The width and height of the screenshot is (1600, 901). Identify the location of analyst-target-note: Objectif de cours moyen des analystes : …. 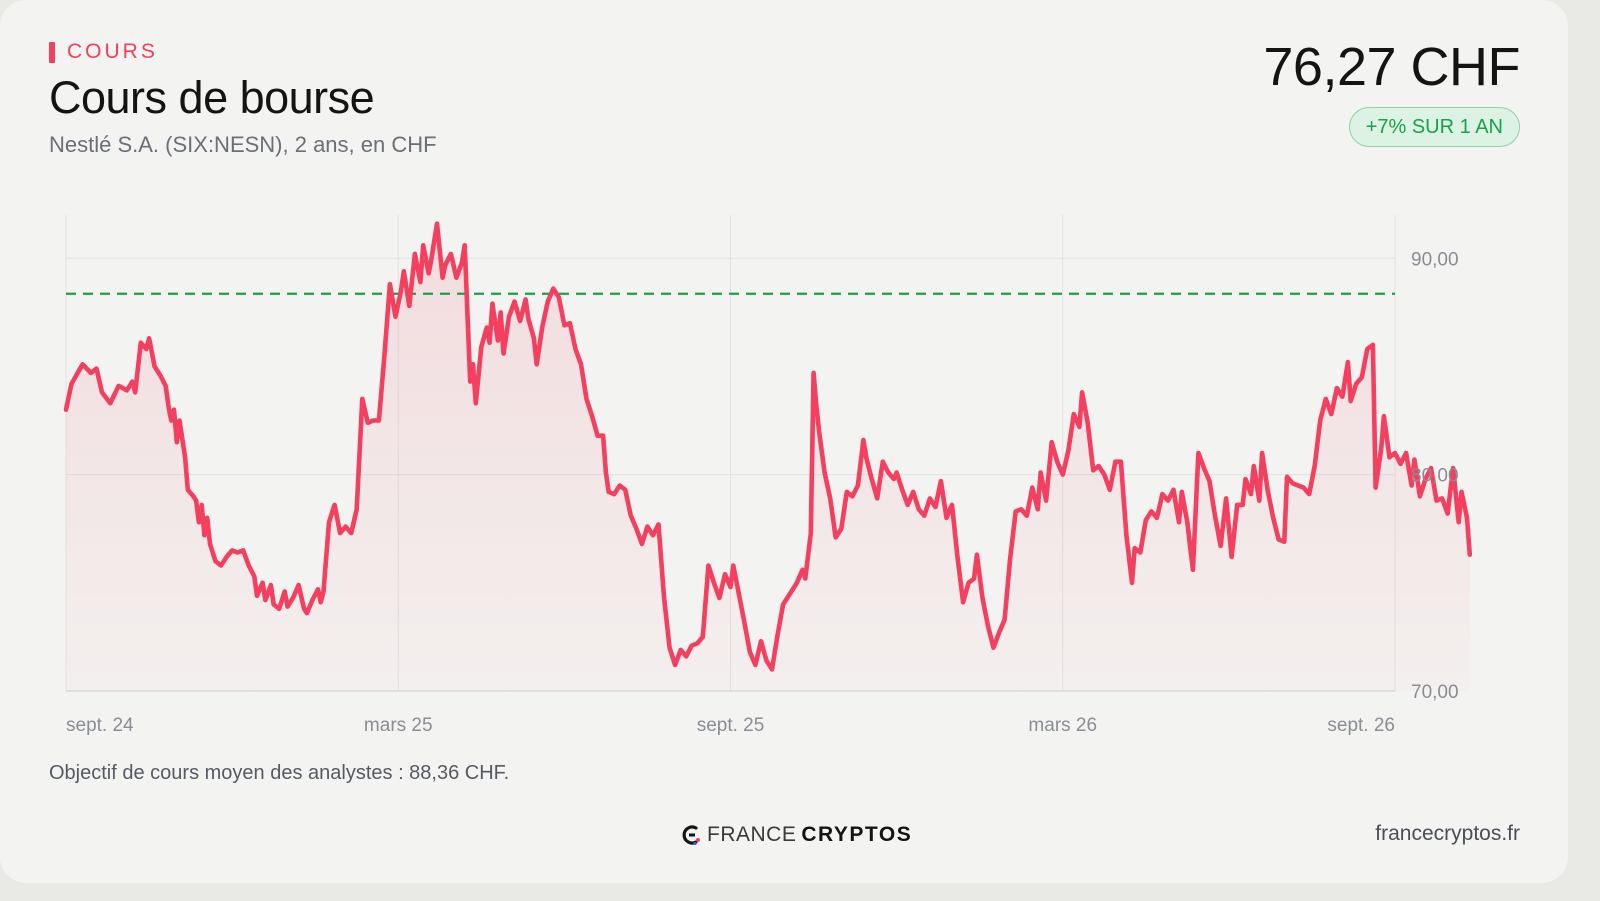
(279, 773).